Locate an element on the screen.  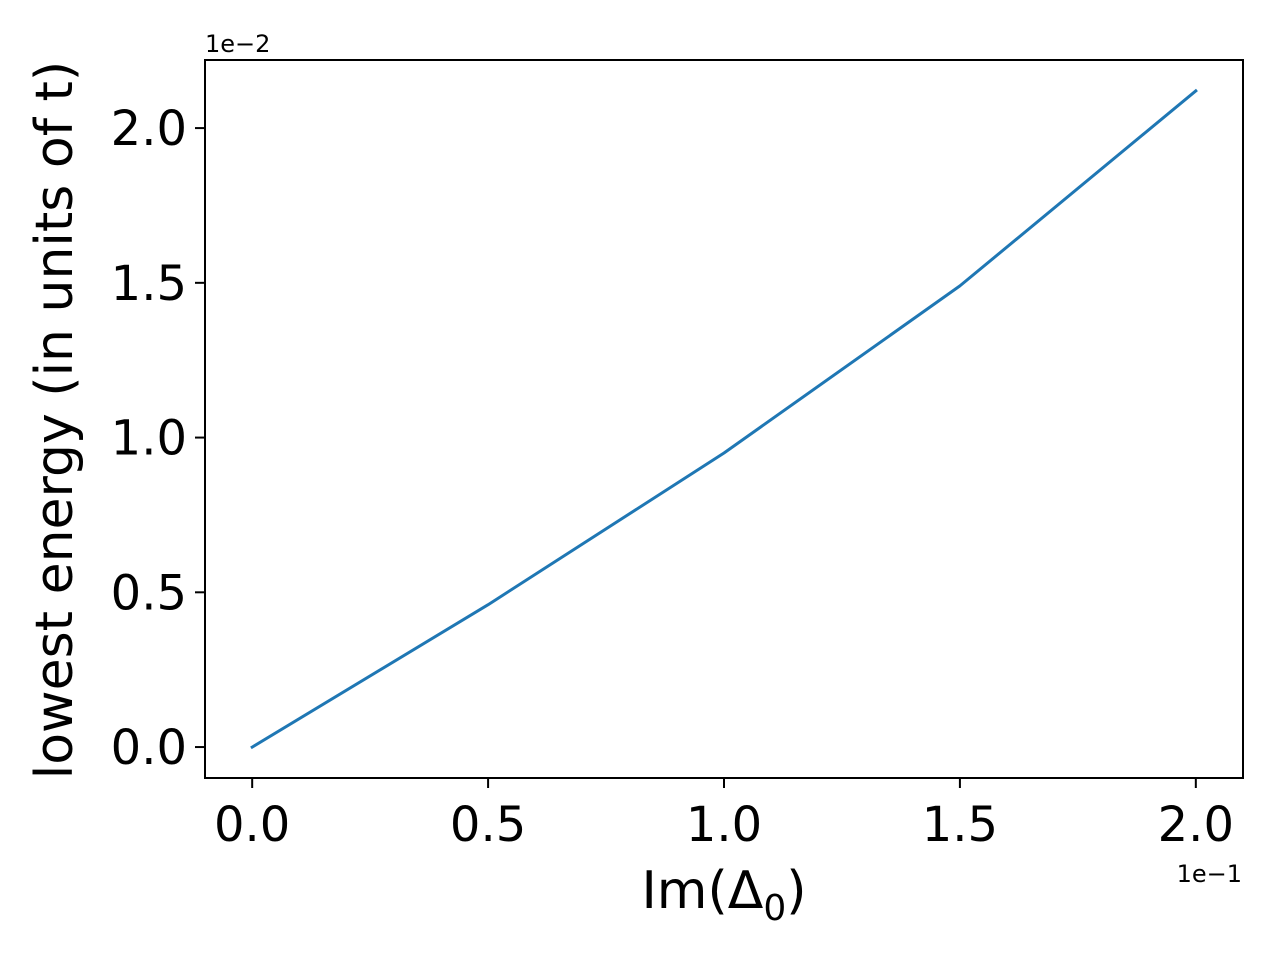
y-tick-label: 0.5 is located at coordinates (149, 593).